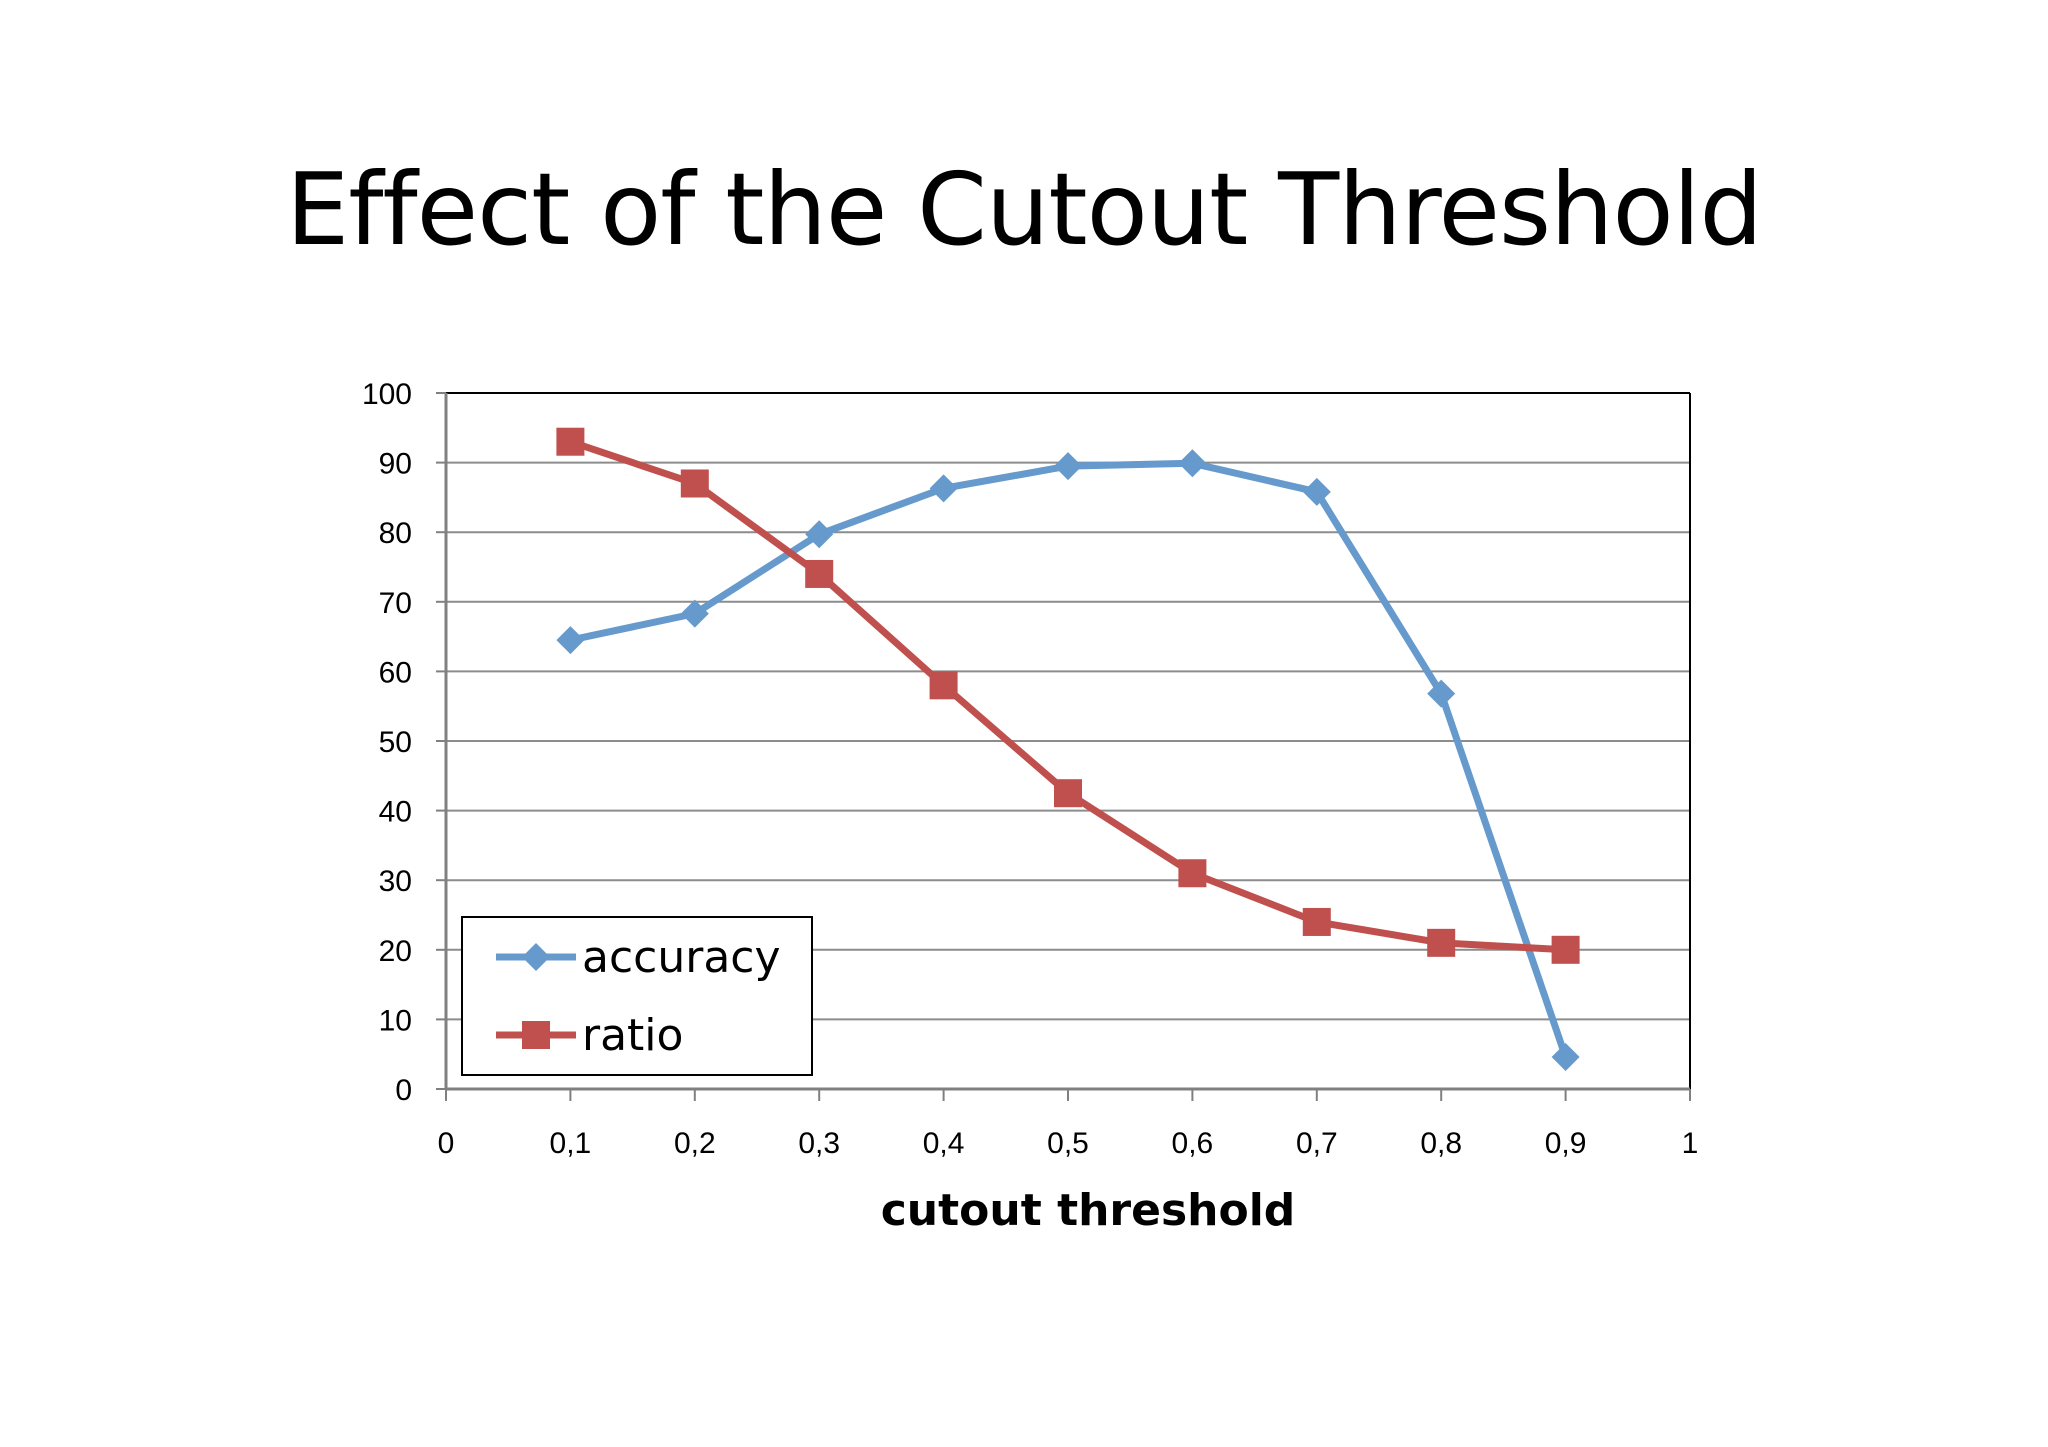  Describe the element at coordinates (395, 464) in the screenshot. I see `y-tick-label: 90` at that location.